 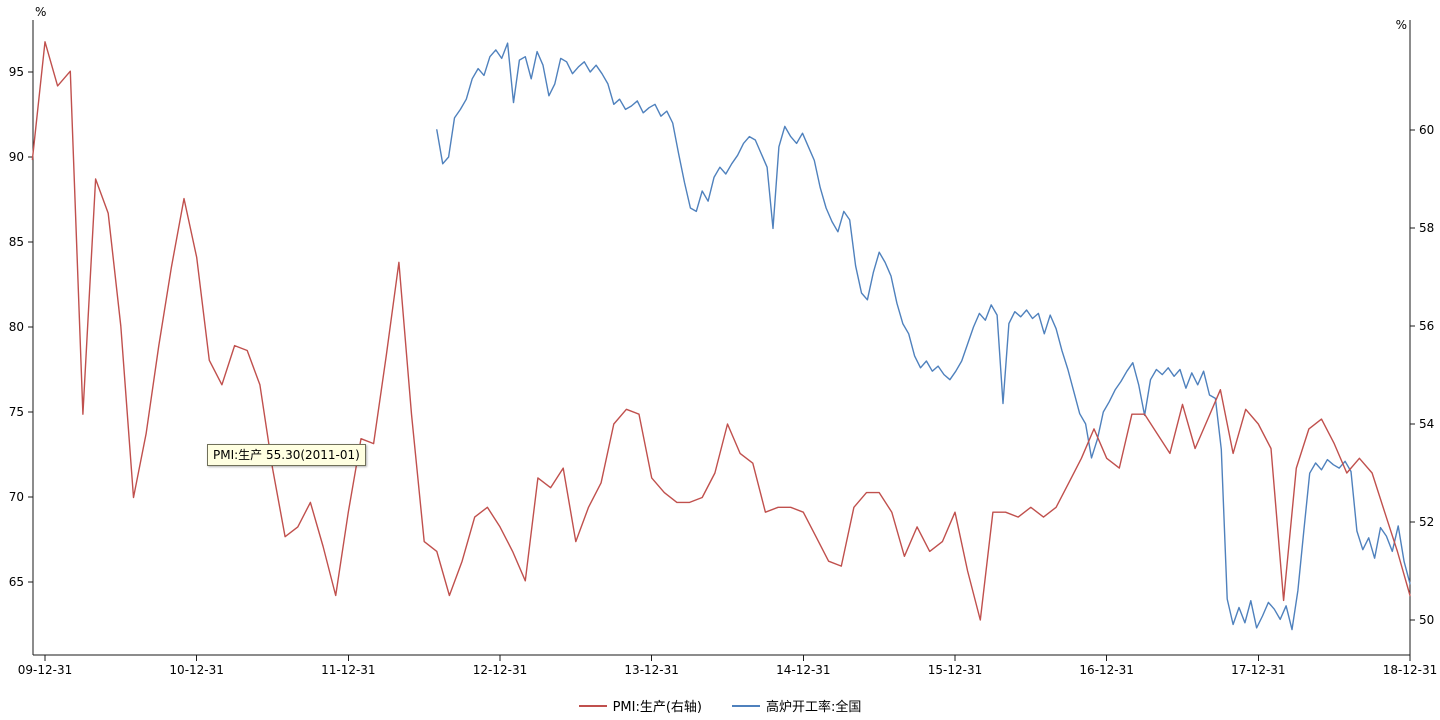 I want to click on left-axis-tick-label: 85, so click(x=16, y=242).